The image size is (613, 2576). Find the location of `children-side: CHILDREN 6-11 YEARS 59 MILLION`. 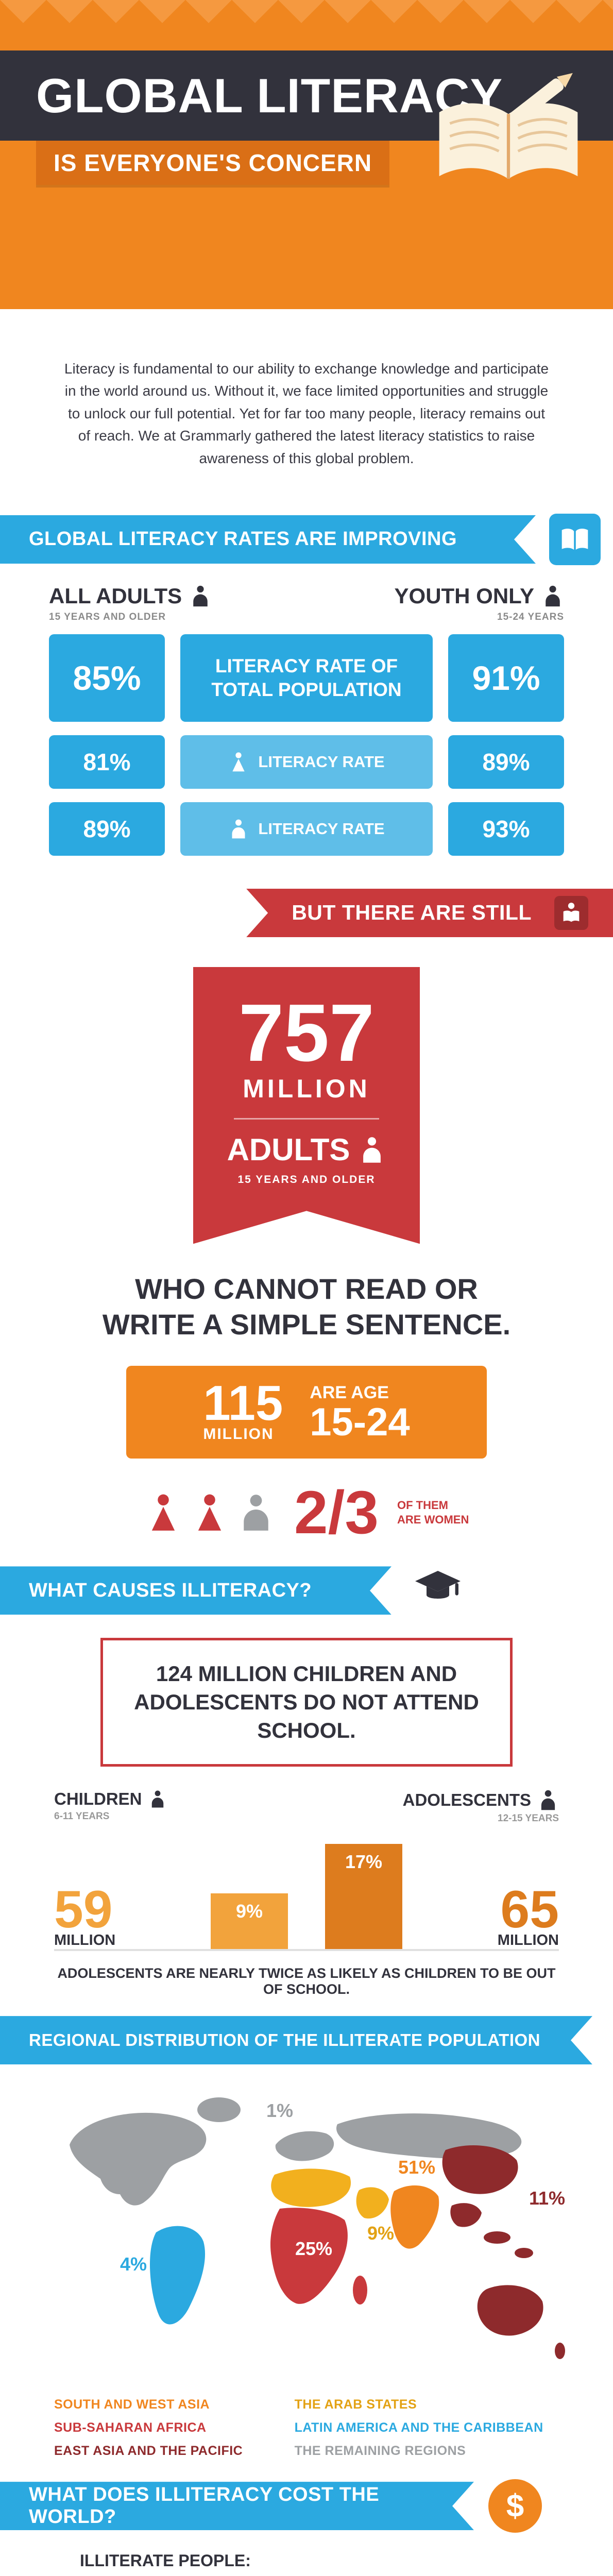

children-side: CHILDREN 6-11 YEARS 59 MILLION is located at coordinates (118, 1869).